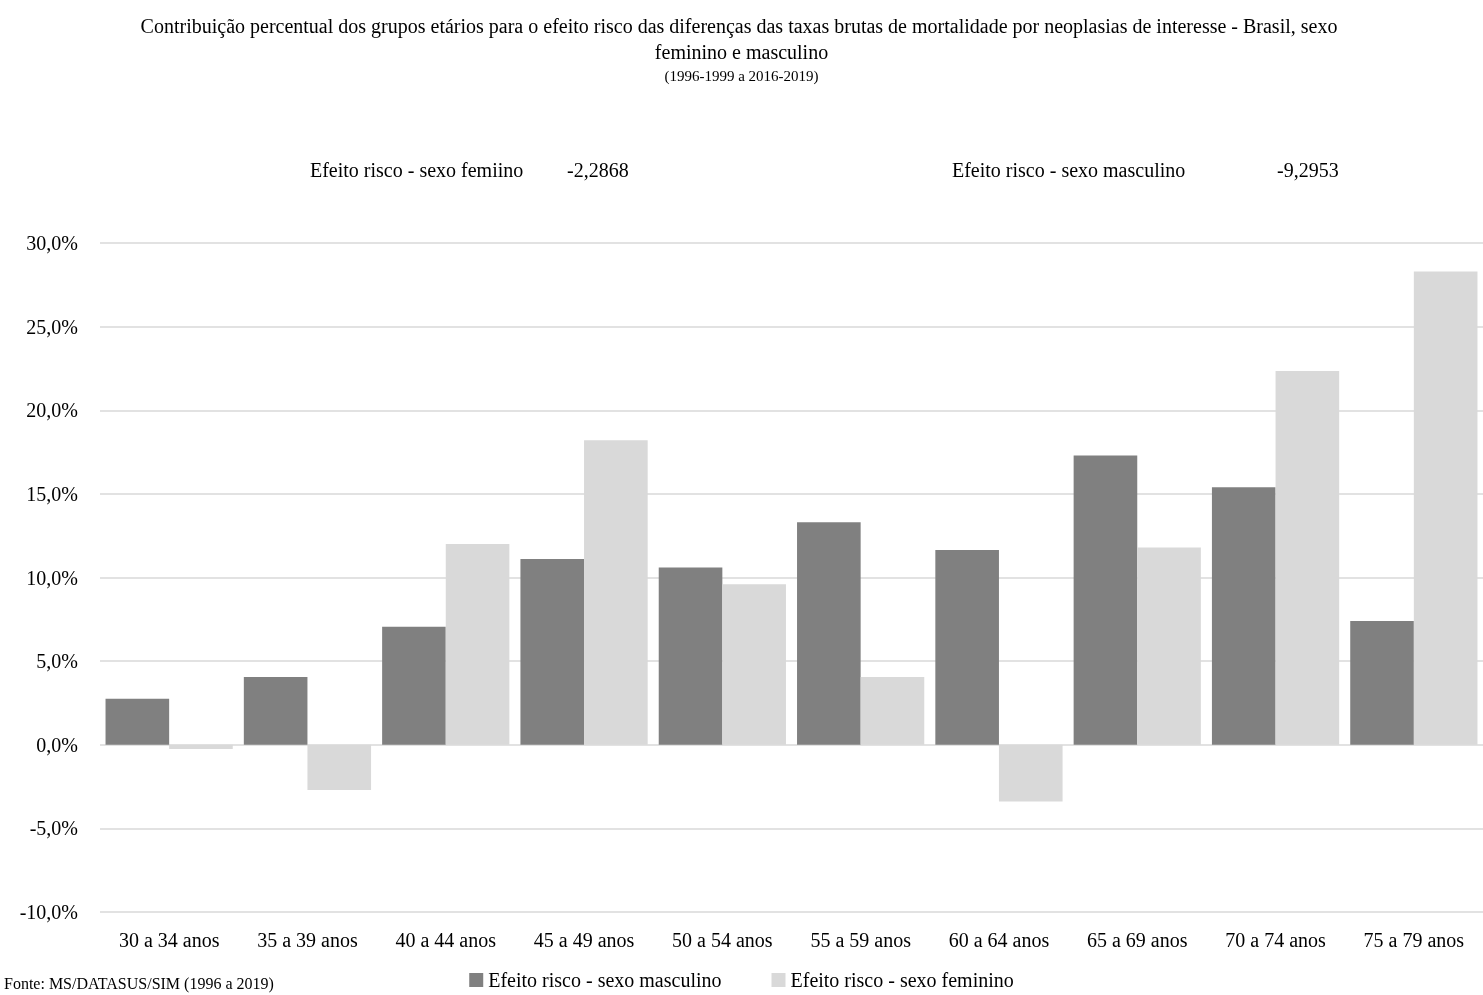  Describe the element at coordinates (861, 940) in the screenshot. I see `x-tick-label: 55 a 59 anos` at that location.